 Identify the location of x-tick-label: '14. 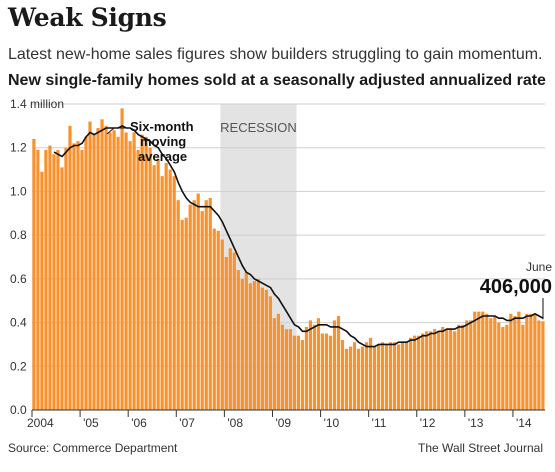
(524, 423).